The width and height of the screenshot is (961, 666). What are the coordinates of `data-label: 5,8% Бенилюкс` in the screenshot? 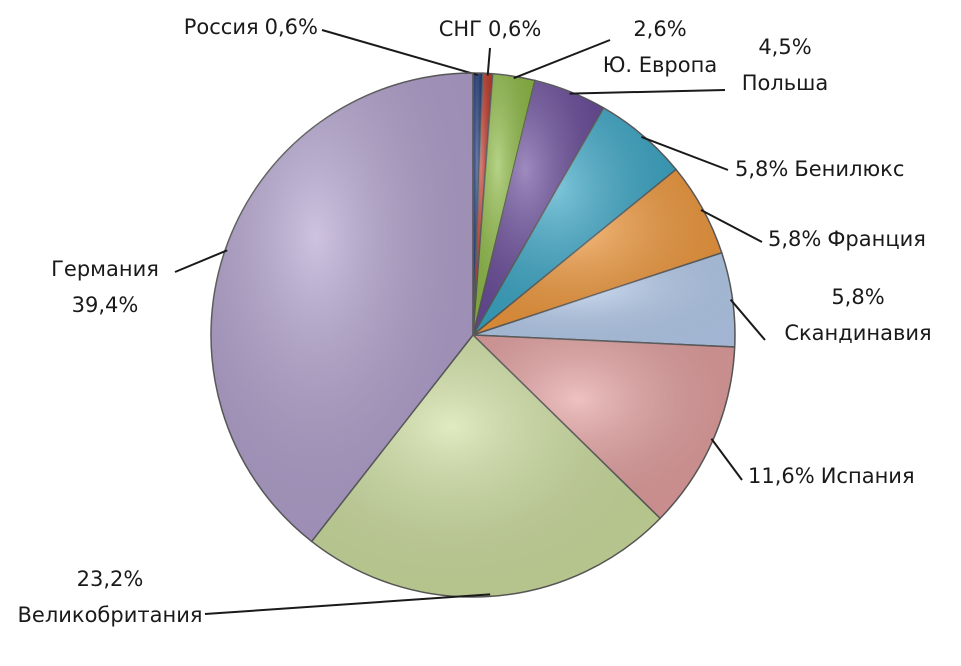 It's located at (819, 169).